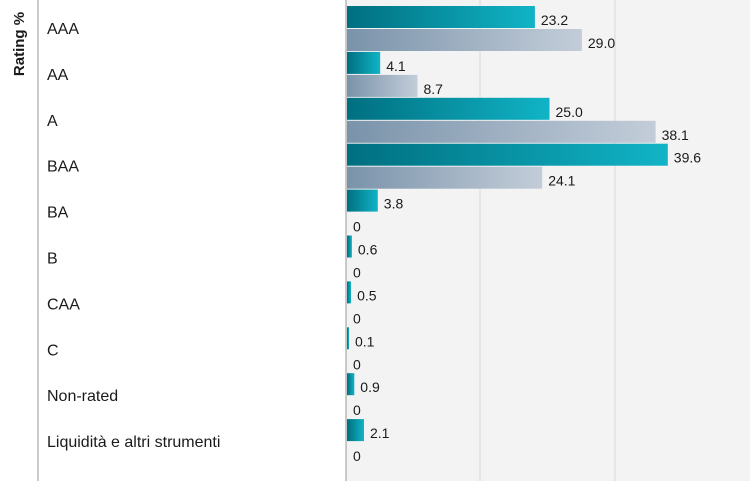  Describe the element at coordinates (63, 29) in the screenshot. I see `category-label: AAA` at that location.